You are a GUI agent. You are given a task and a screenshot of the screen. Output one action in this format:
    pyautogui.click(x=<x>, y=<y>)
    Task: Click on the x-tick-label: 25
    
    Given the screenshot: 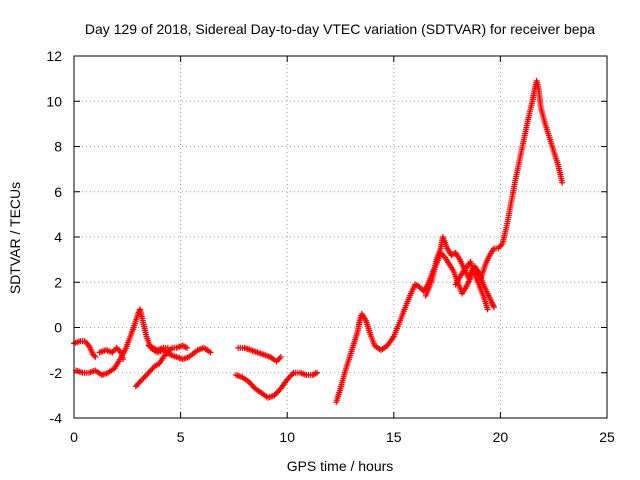 What is the action you would take?
    pyautogui.click(x=607, y=437)
    